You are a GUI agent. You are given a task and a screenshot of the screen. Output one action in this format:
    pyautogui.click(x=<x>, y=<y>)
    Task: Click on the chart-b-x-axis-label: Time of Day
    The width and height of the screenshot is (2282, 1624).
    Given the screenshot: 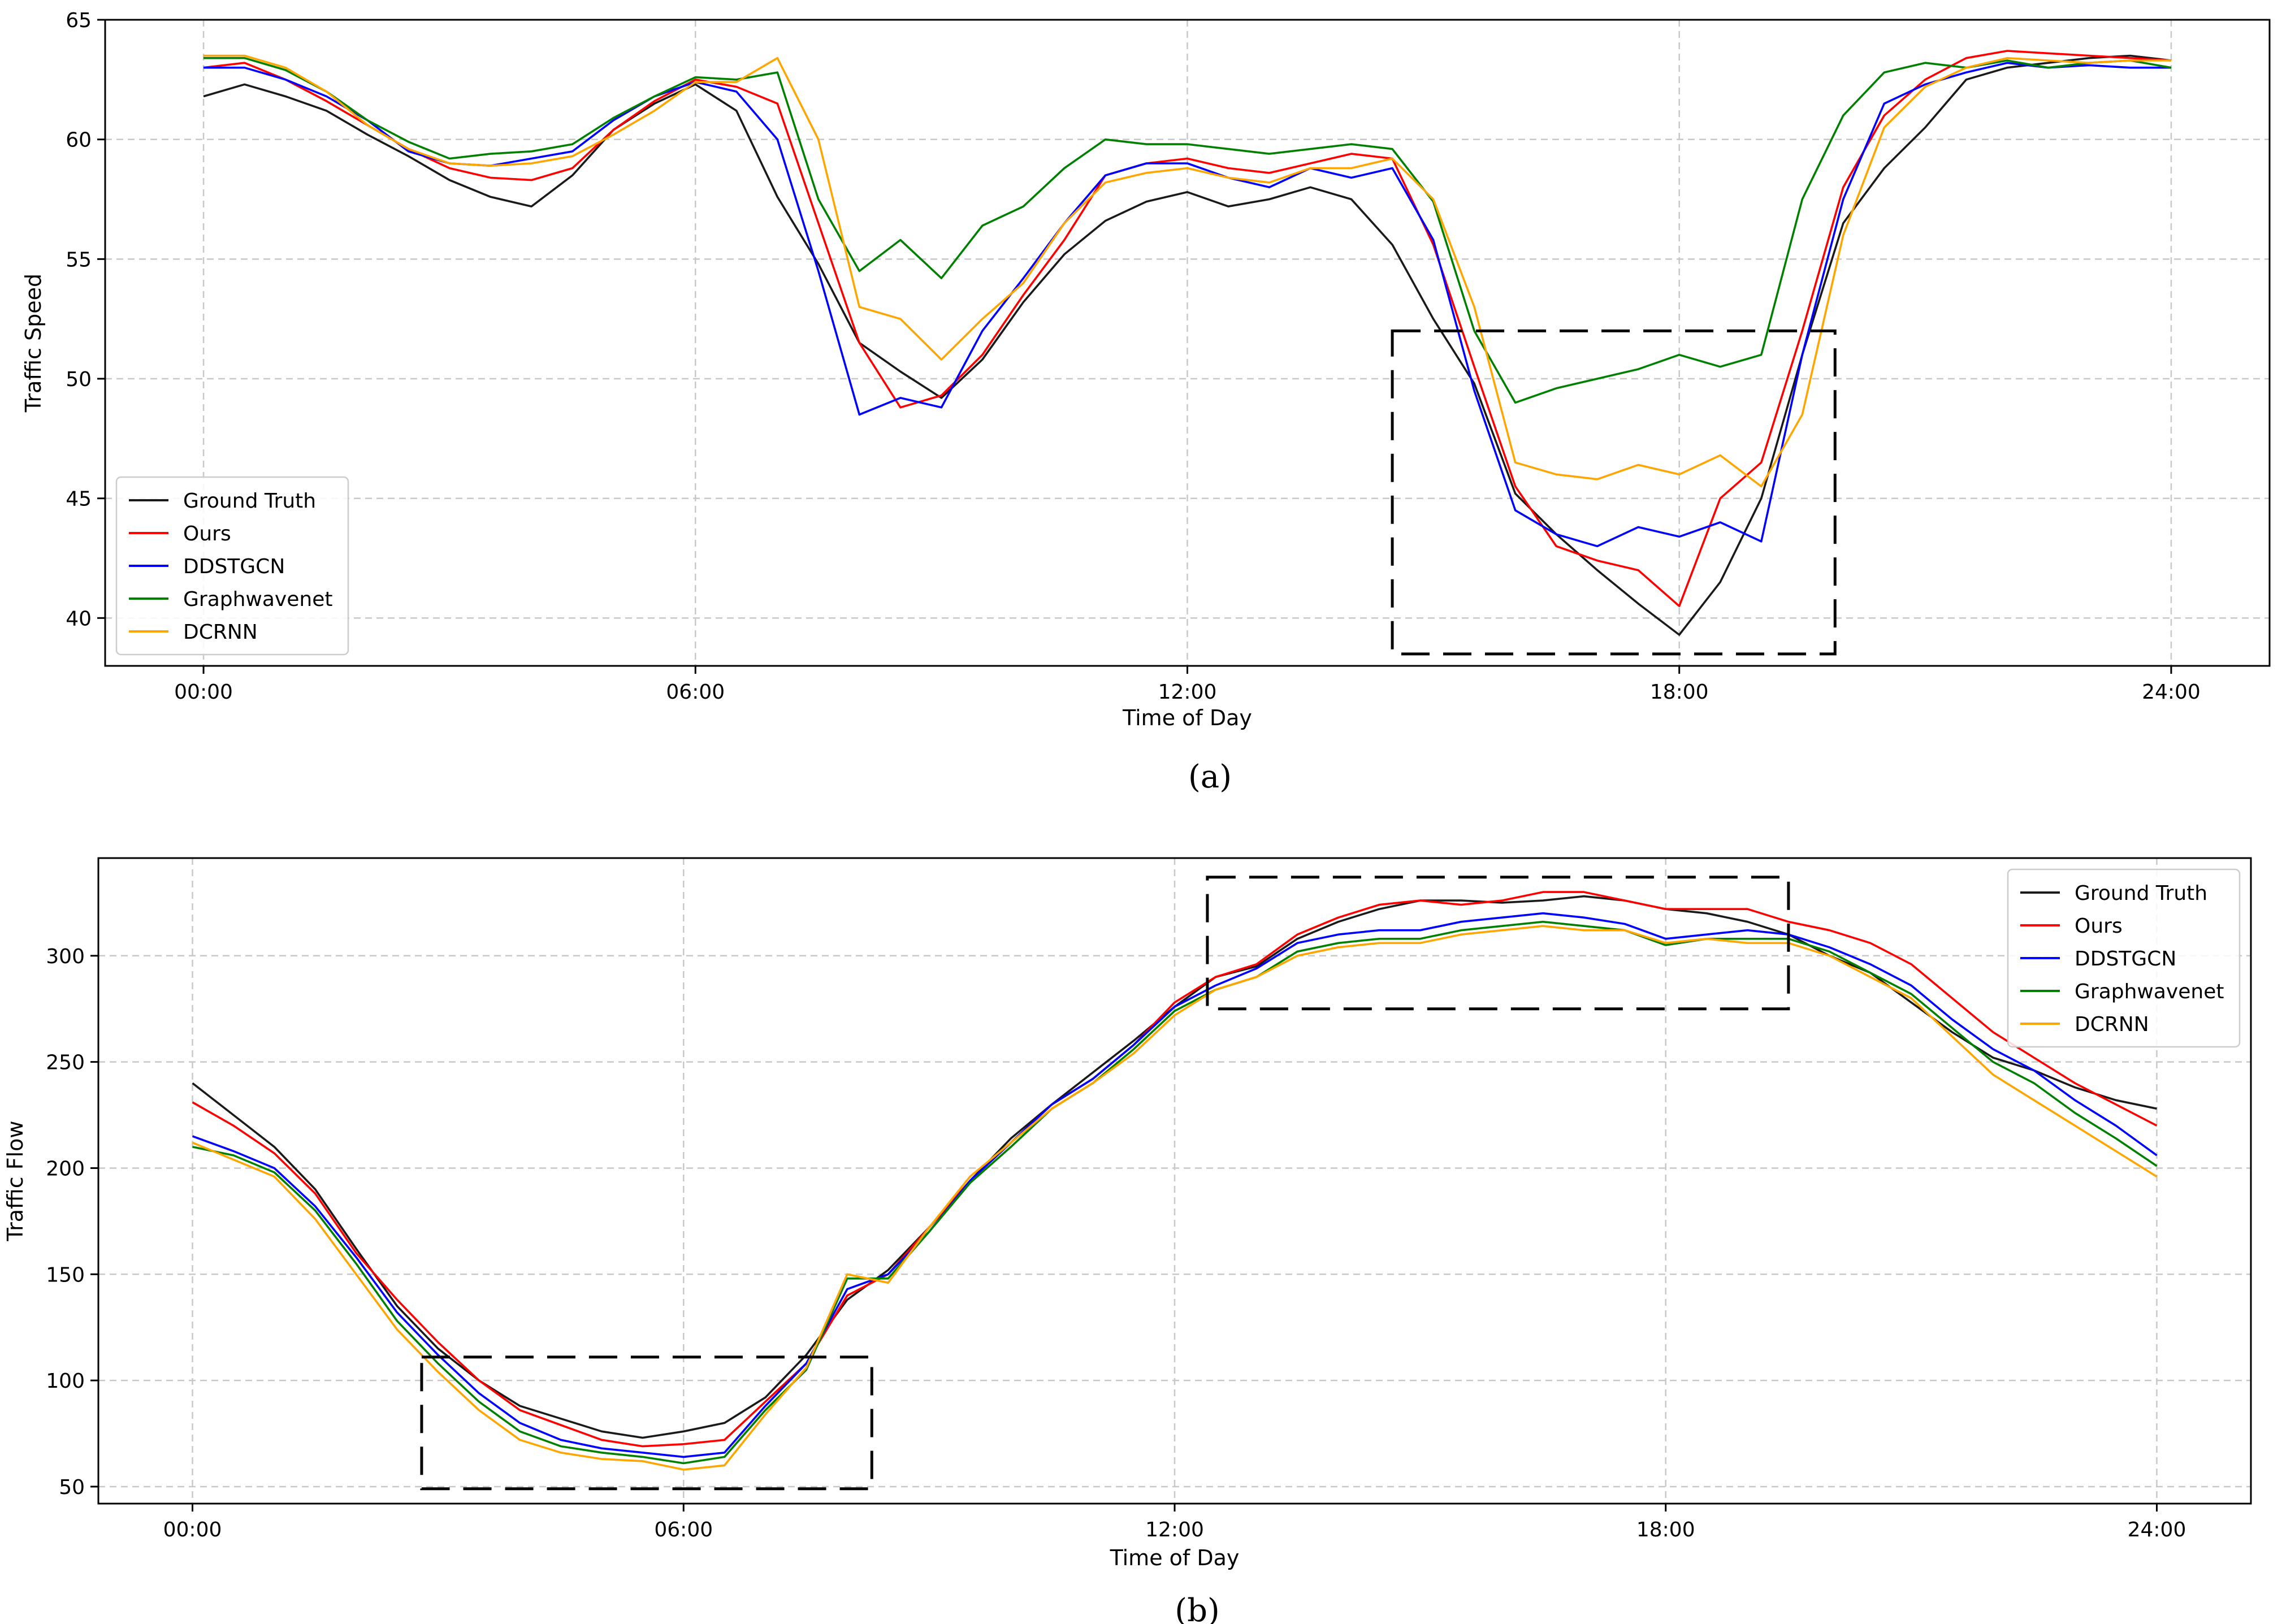 What is the action you would take?
    pyautogui.click(x=1175, y=1557)
    